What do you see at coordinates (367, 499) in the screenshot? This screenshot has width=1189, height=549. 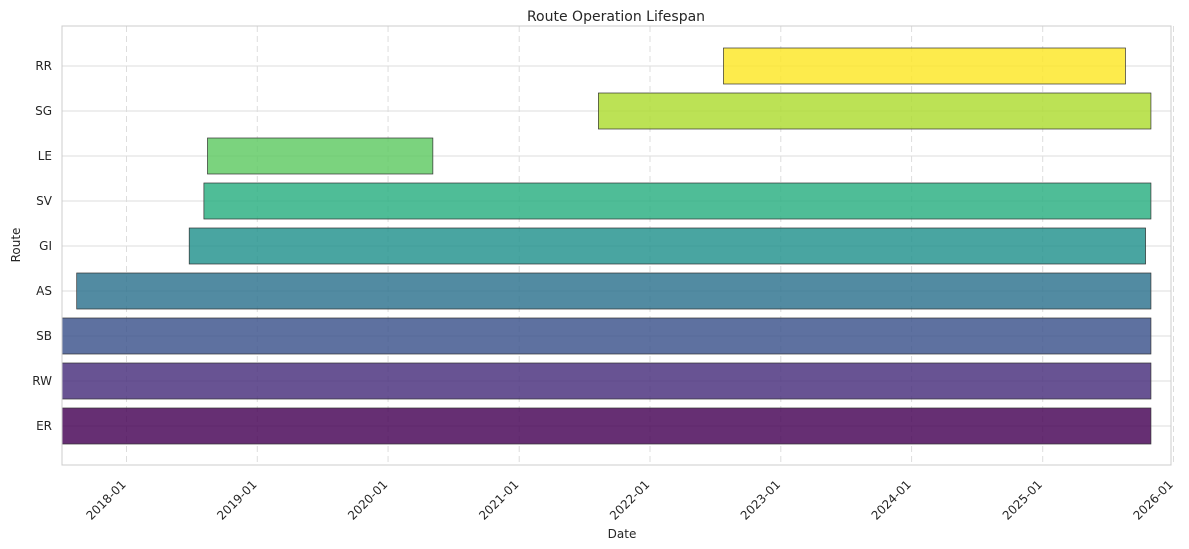 I see `x-tick-label: 2020-01` at bounding box center [367, 499].